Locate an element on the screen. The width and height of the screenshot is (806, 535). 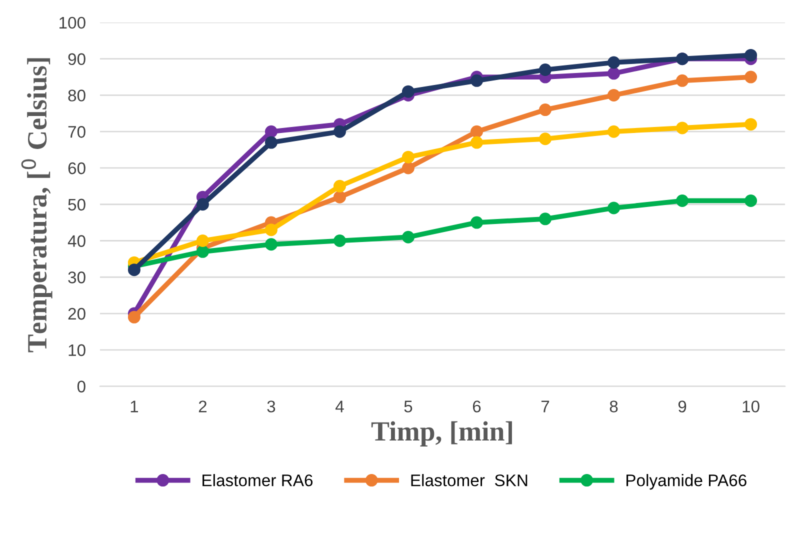
y-tick-label: 80 is located at coordinates (77, 96).